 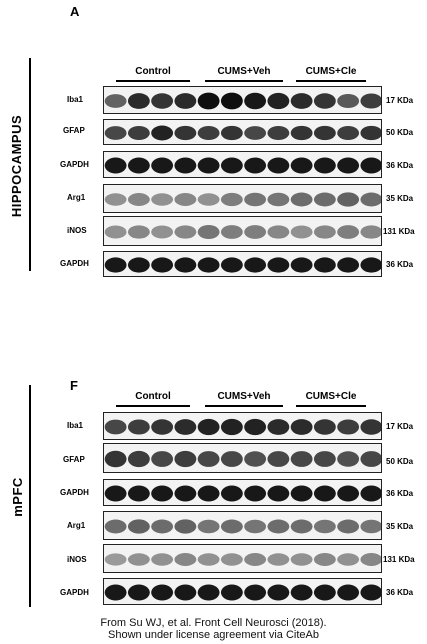 What do you see at coordinates (77, 230) in the screenshot?
I see `row-label-inos-a: iNOS` at bounding box center [77, 230].